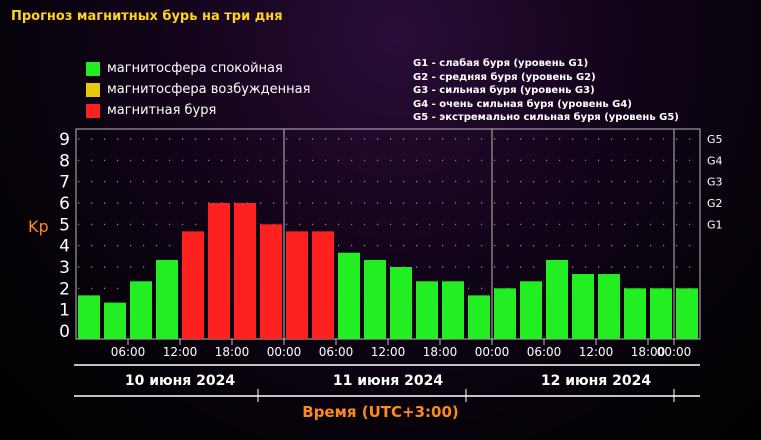  Describe the element at coordinates (209, 89) in the screenshot. I see `legend-label-excited: магнитосфера возбужденная` at that location.